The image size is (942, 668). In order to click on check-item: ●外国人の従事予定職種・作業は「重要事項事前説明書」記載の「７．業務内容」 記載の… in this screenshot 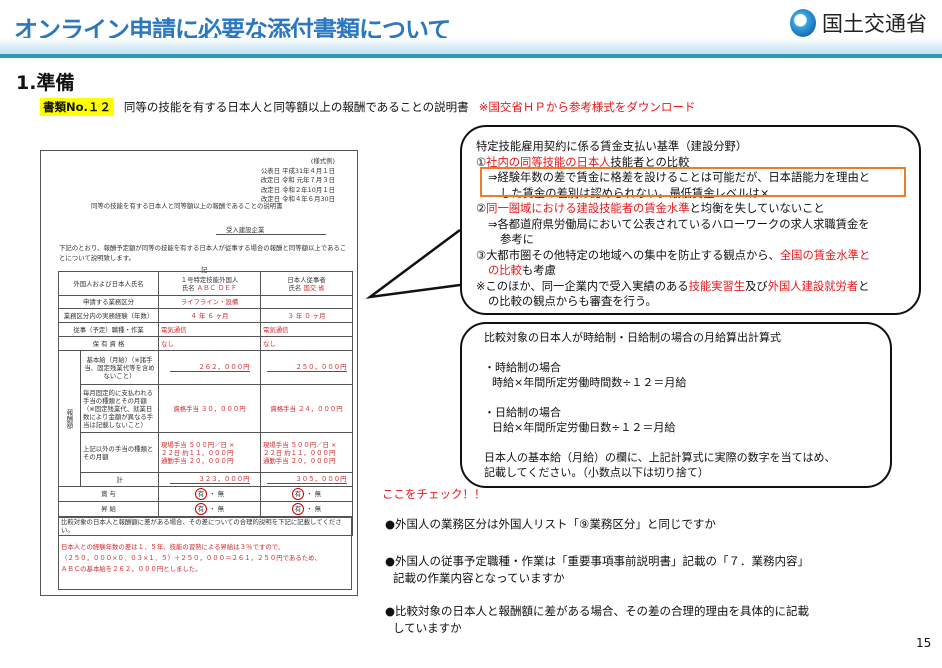, I will do `click(597, 569)`.